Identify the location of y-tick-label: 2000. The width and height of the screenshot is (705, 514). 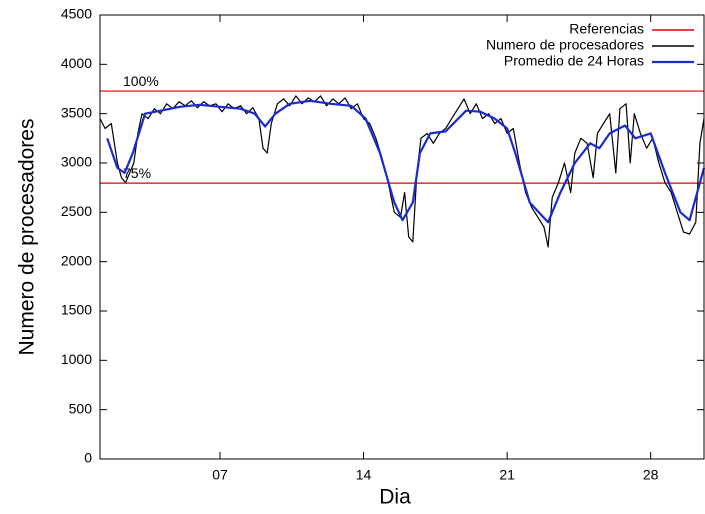
(76, 260).